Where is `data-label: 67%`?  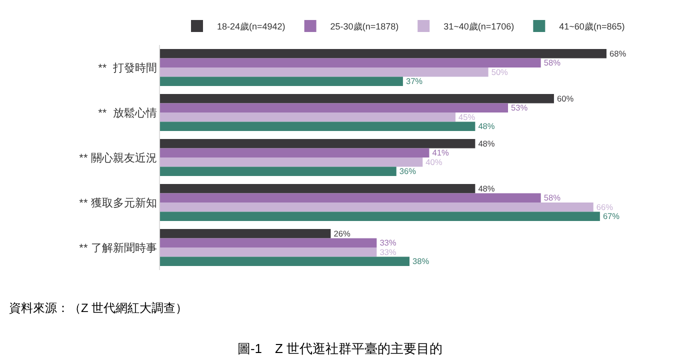
data-label: 67% is located at coordinates (611, 216).